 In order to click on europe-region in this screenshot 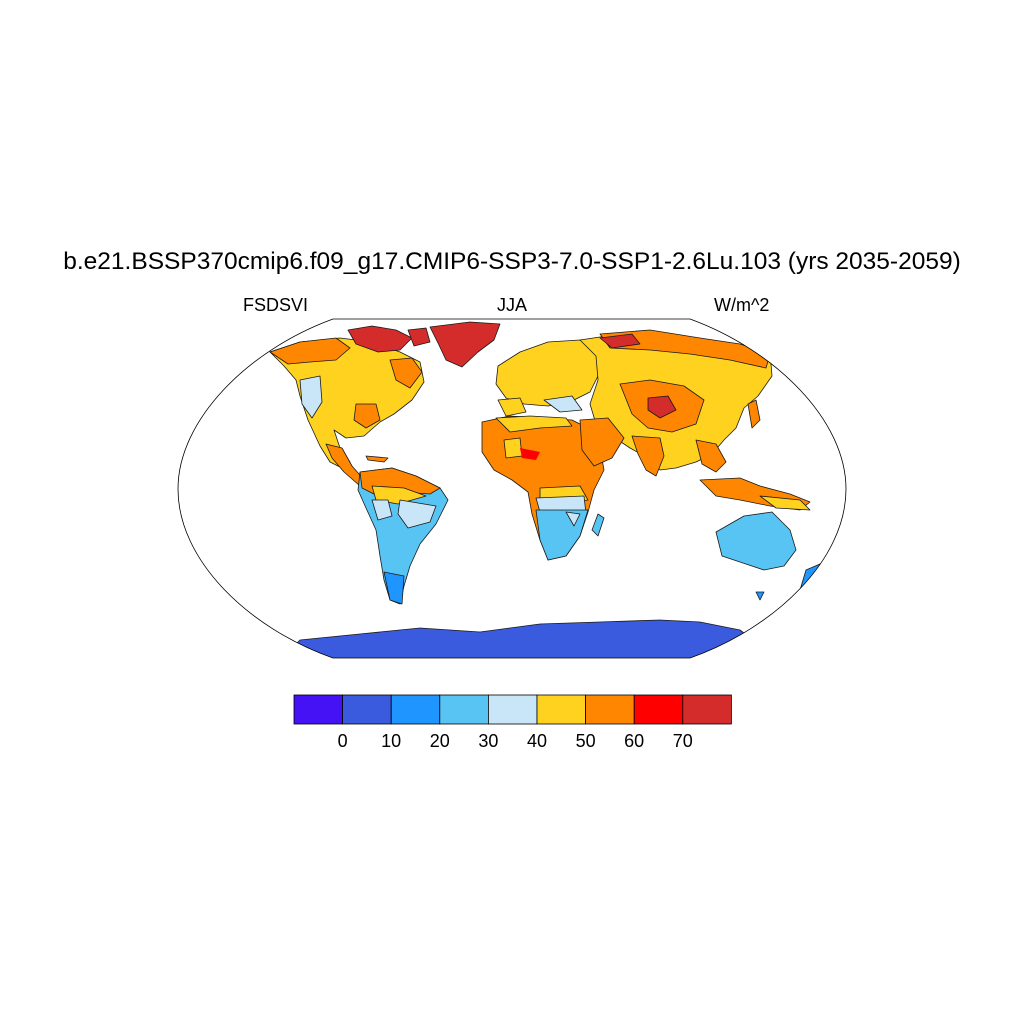, I will do `click(548, 373)`.